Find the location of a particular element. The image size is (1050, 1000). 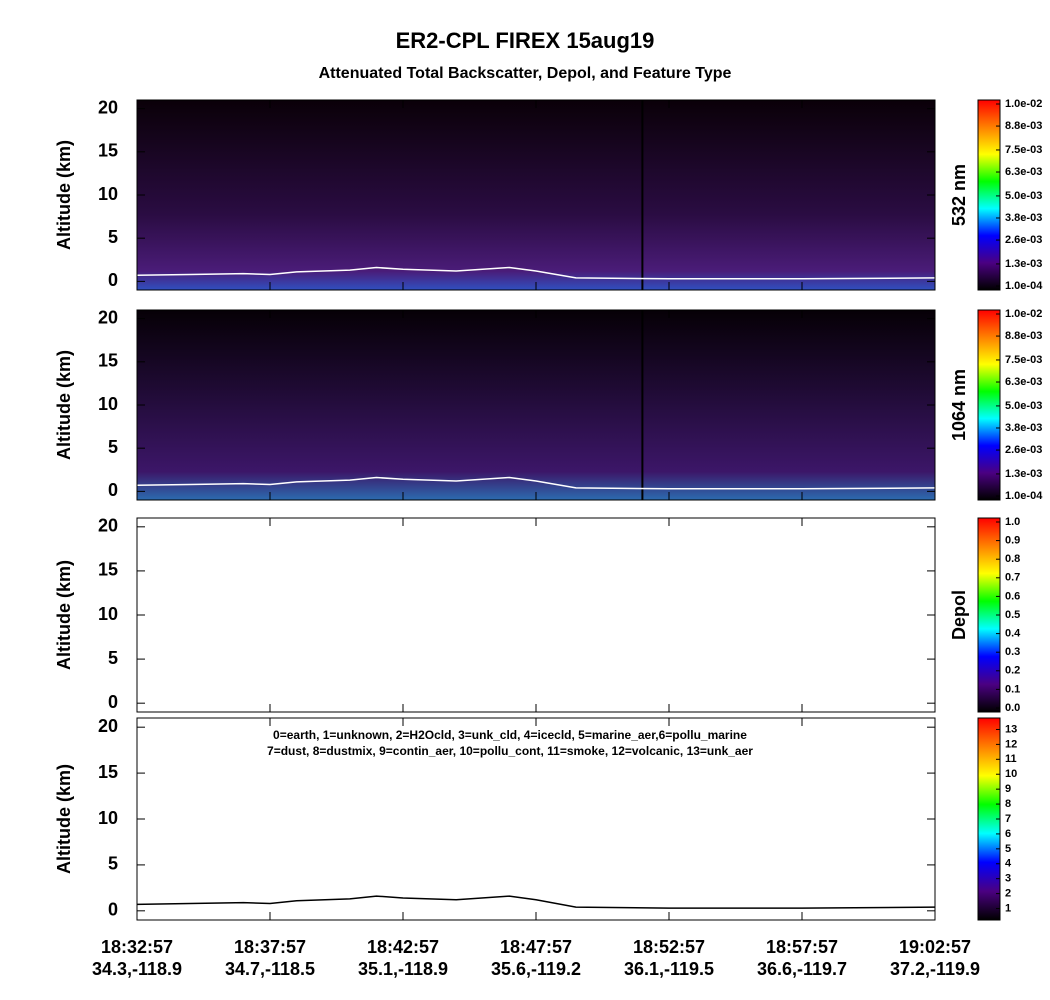

colorbar-tick-label: 11 is located at coordinates (1011, 759).